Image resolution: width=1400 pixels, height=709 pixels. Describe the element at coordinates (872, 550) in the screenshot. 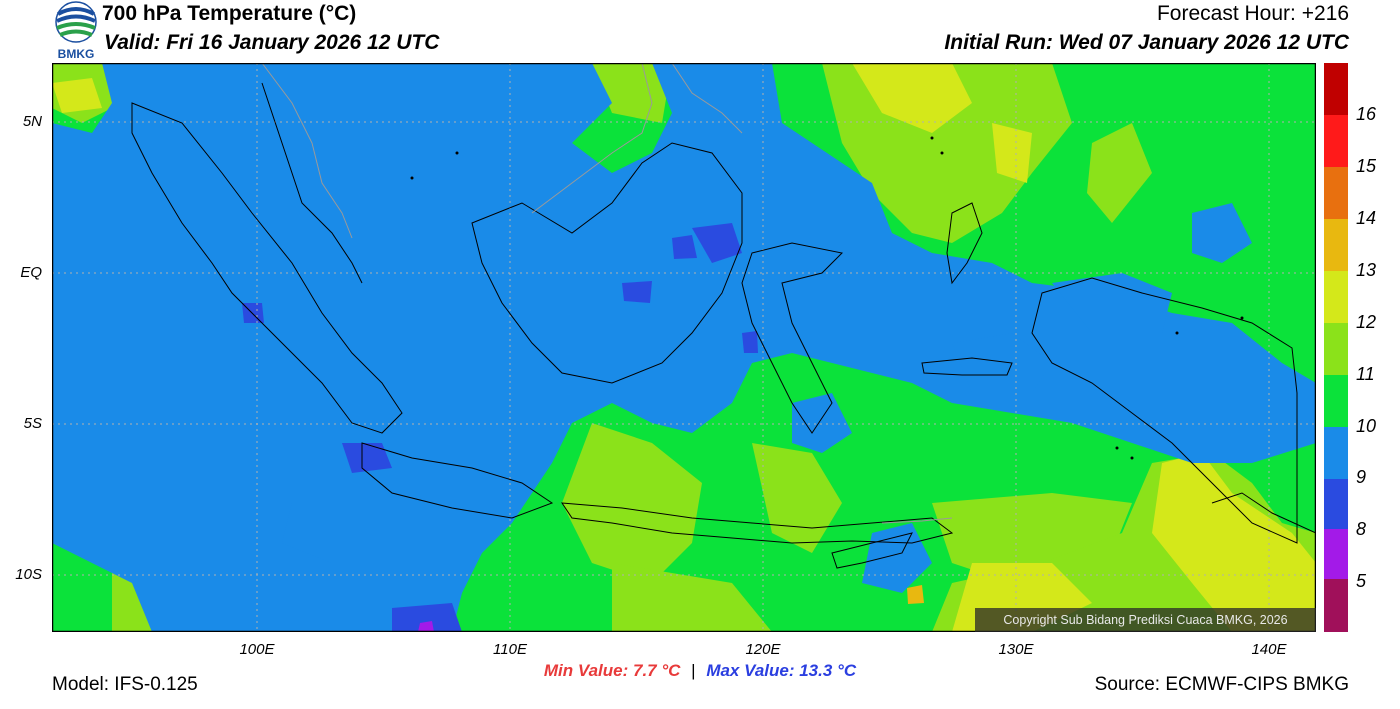

I see `timor-coast` at that location.